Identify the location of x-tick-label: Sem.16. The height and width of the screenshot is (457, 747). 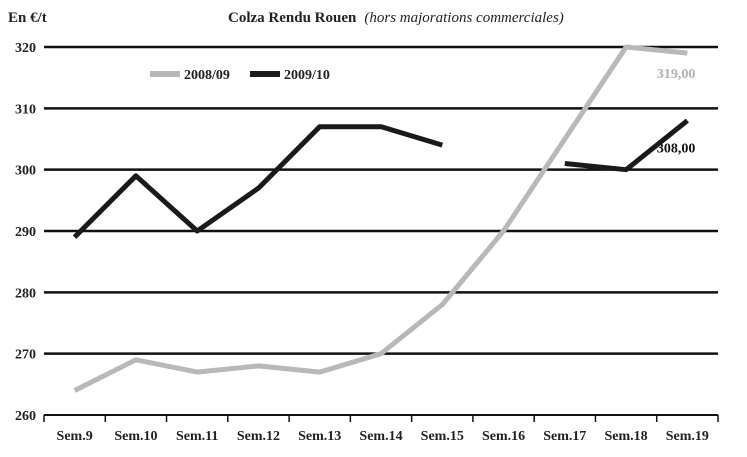
(503, 436).